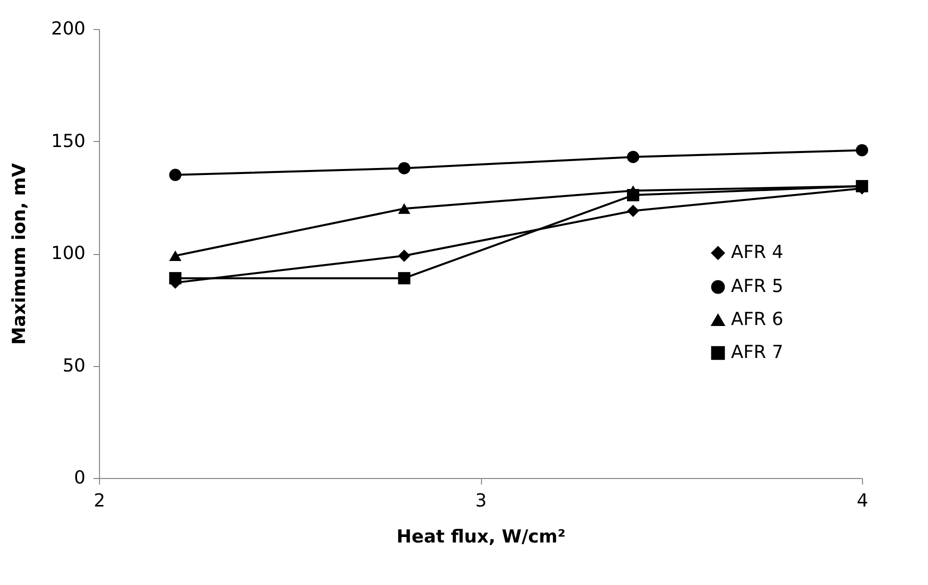 The height and width of the screenshot is (585, 928). I want to click on y-tick-label: 150, so click(68, 141).